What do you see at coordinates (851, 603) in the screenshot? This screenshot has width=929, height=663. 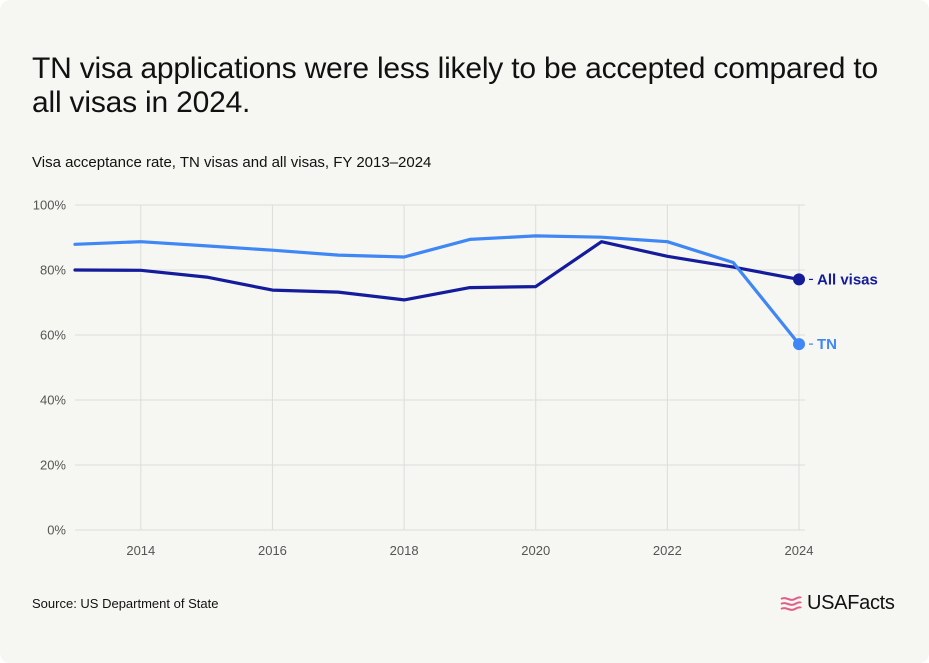 I see `brand-name: USAFacts` at bounding box center [851, 603].